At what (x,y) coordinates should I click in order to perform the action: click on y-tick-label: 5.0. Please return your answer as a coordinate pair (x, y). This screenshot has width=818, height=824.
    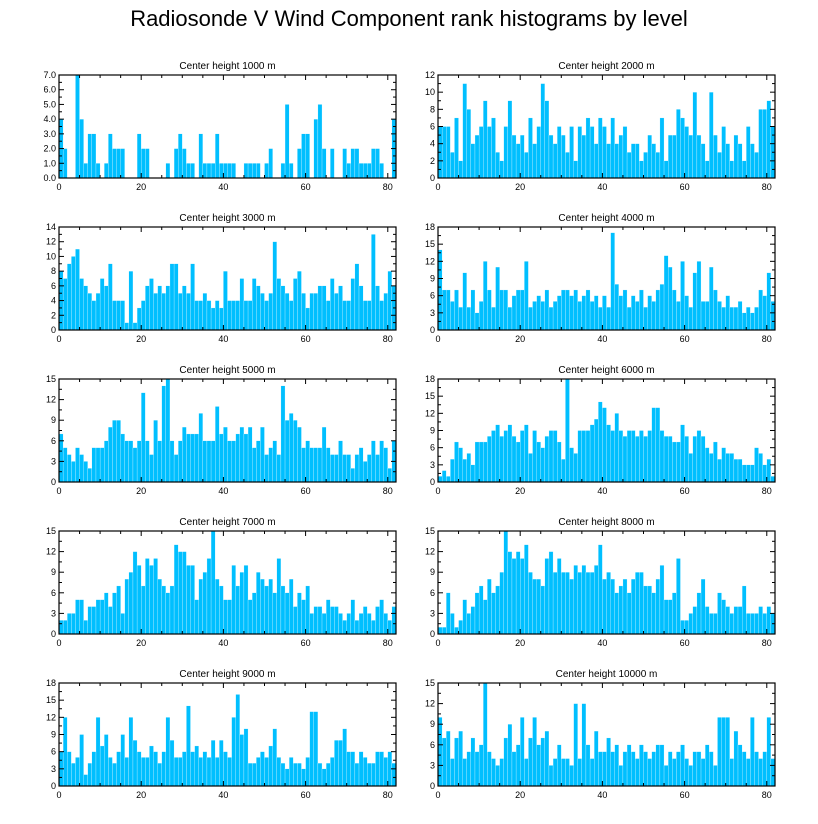
    Looking at the image, I should click on (49, 104).